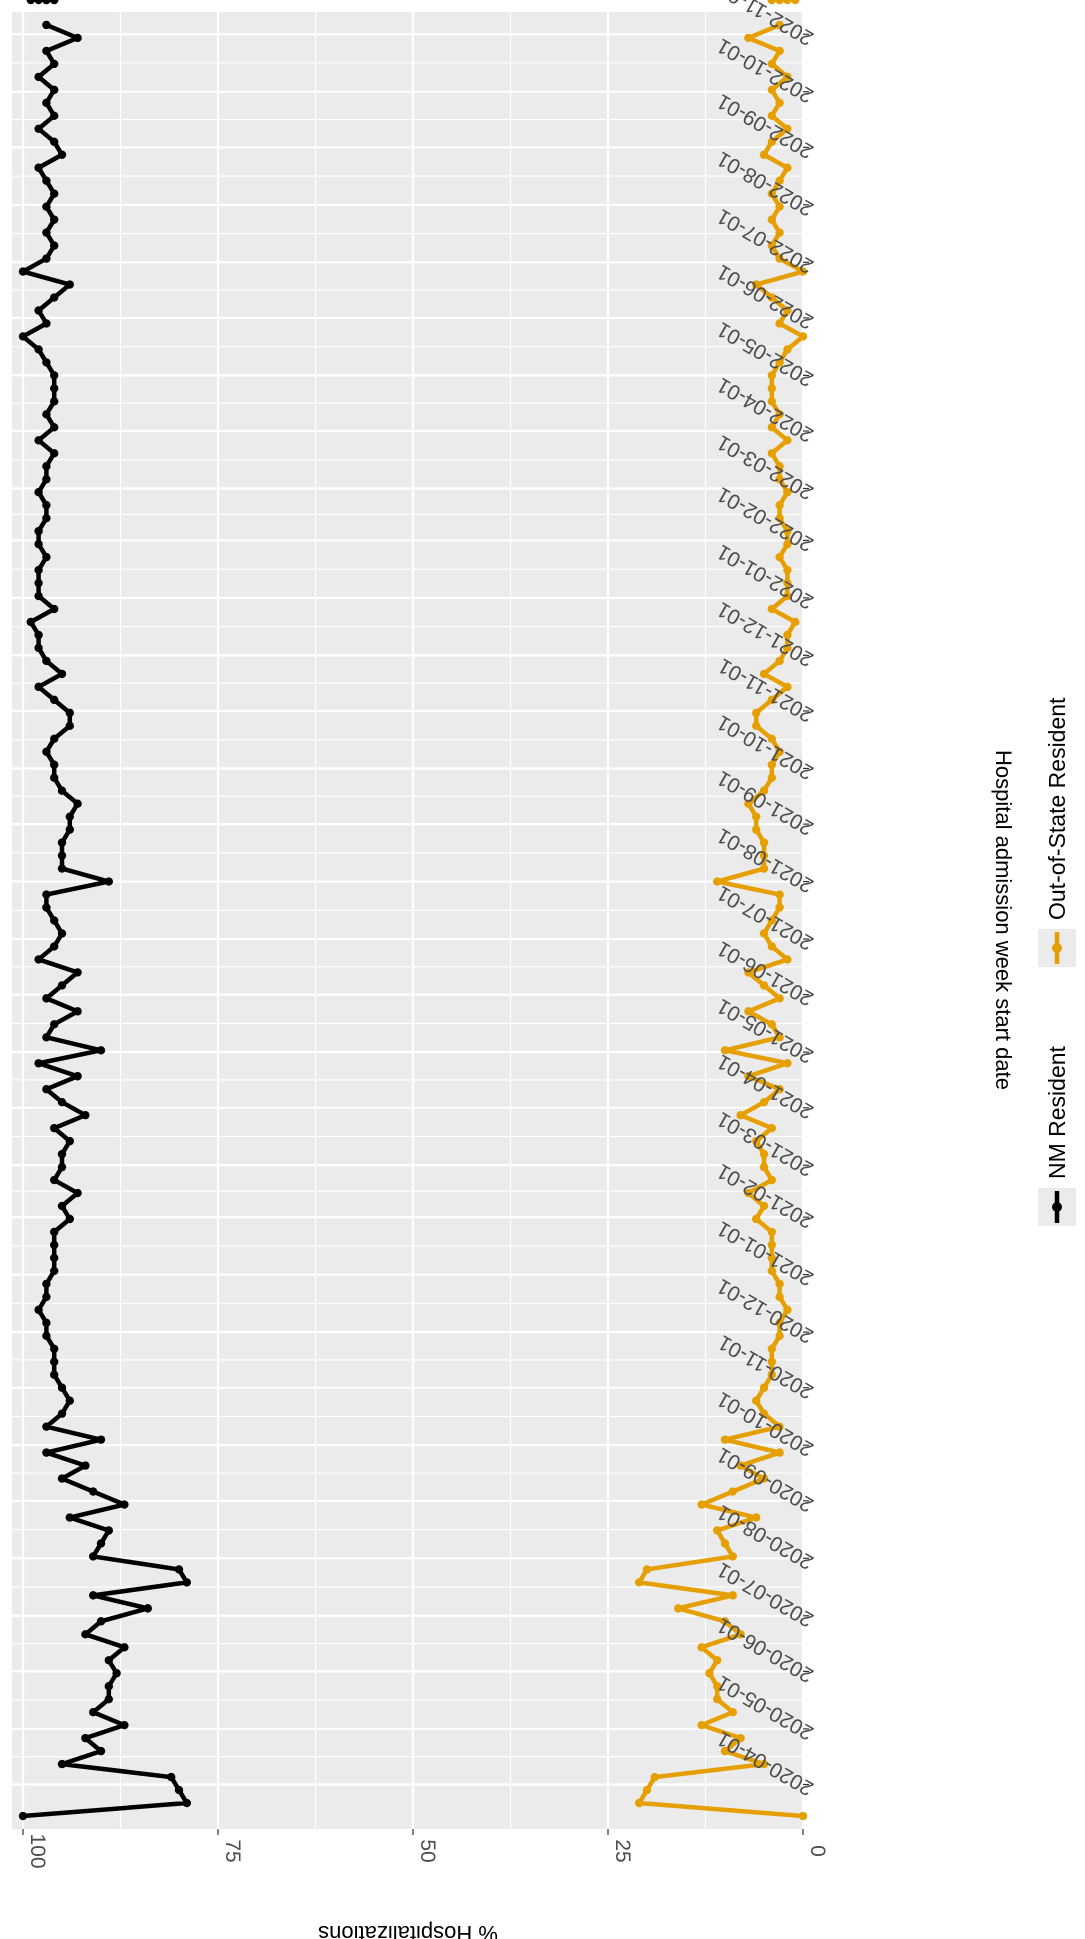 Image resolution: width=1085 pixels, height=1939 pixels. Describe the element at coordinates (1057, 808) in the screenshot. I see `legend-label: Out-of-State Resident` at that location.